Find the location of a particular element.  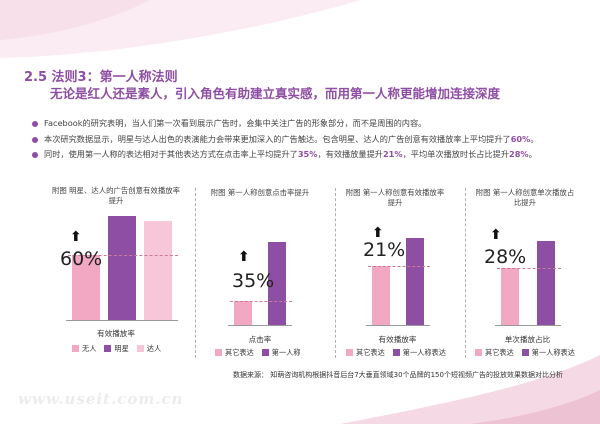

legend-label: 明星 is located at coordinates (121, 348).